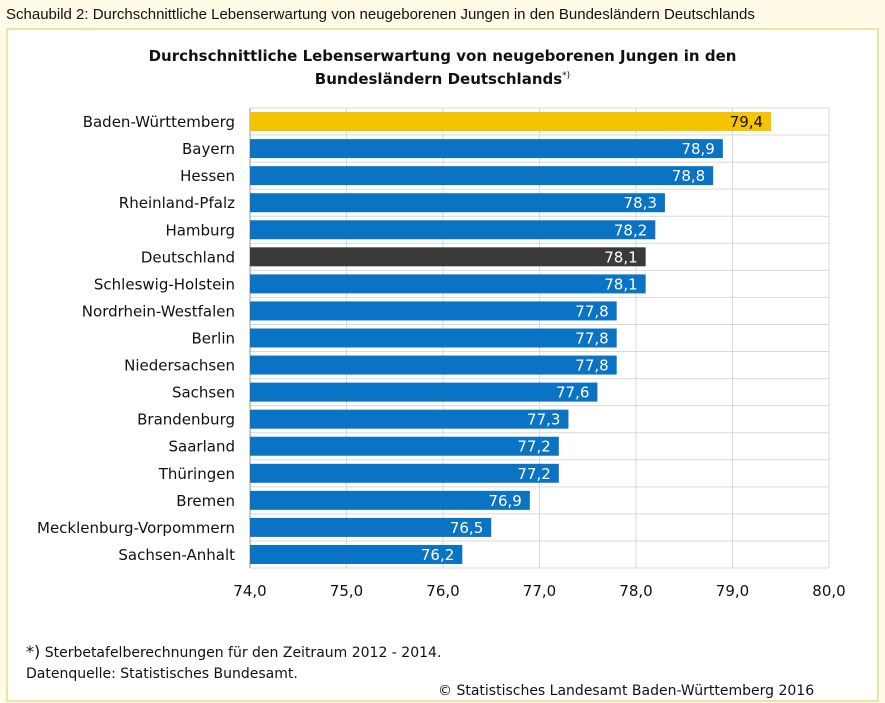 This screenshot has height=703, width=885. What do you see at coordinates (442, 591) in the screenshot?
I see `x-tick-label: 76,0` at bounding box center [442, 591].